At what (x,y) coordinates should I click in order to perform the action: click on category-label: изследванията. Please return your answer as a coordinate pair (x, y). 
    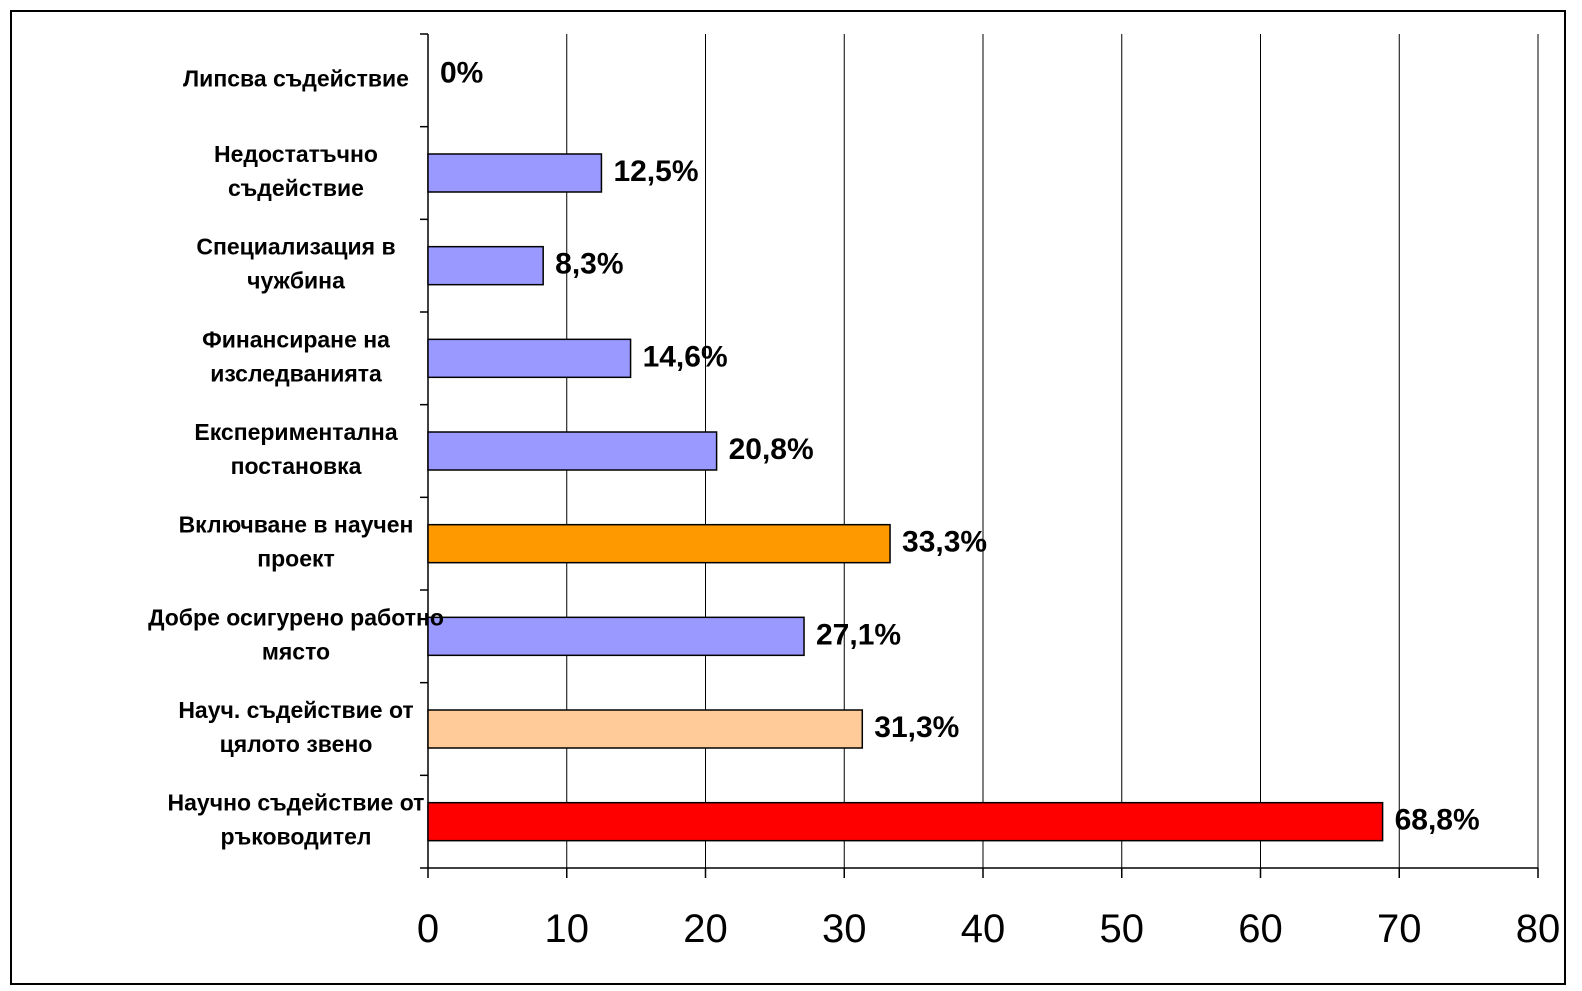
    Looking at the image, I should click on (296, 373).